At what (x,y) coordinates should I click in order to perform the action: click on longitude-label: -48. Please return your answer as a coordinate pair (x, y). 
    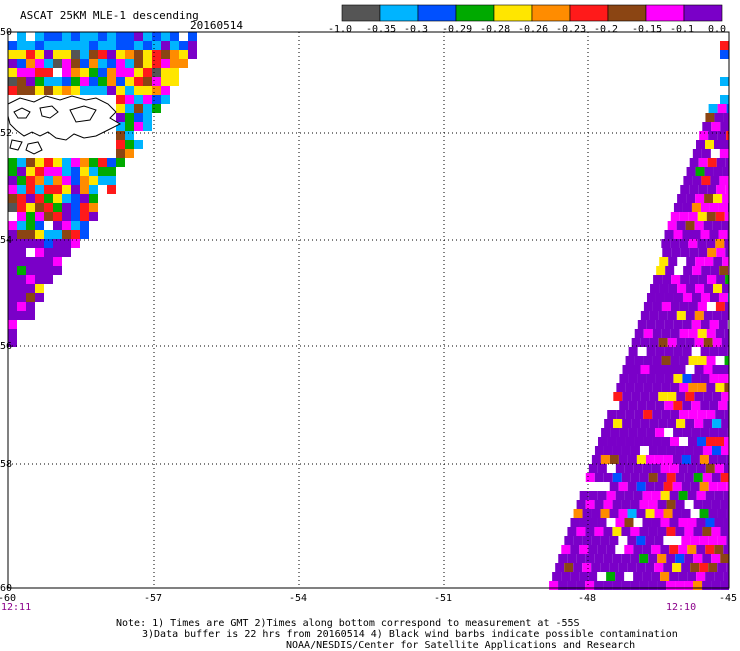
    Looking at the image, I should click on (587, 598).